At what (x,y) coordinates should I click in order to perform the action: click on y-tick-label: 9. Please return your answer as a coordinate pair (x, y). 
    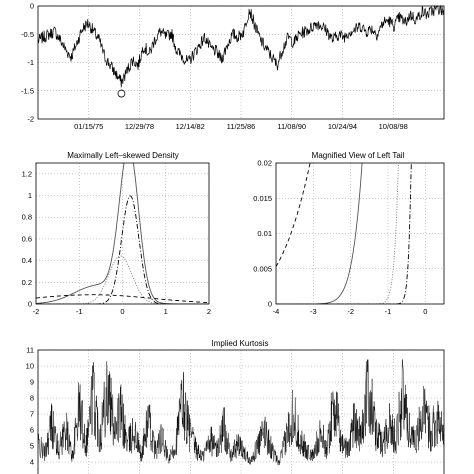
    Looking at the image, I should click on (32, 382).